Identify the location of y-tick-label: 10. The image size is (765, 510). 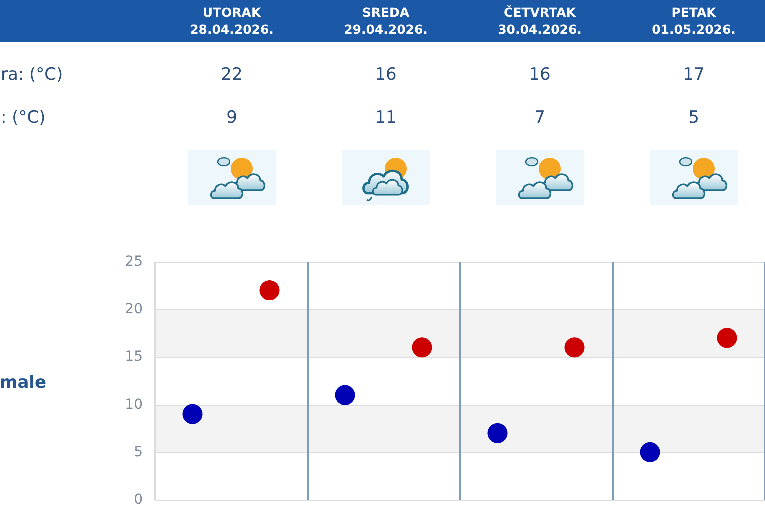
(134, 404).